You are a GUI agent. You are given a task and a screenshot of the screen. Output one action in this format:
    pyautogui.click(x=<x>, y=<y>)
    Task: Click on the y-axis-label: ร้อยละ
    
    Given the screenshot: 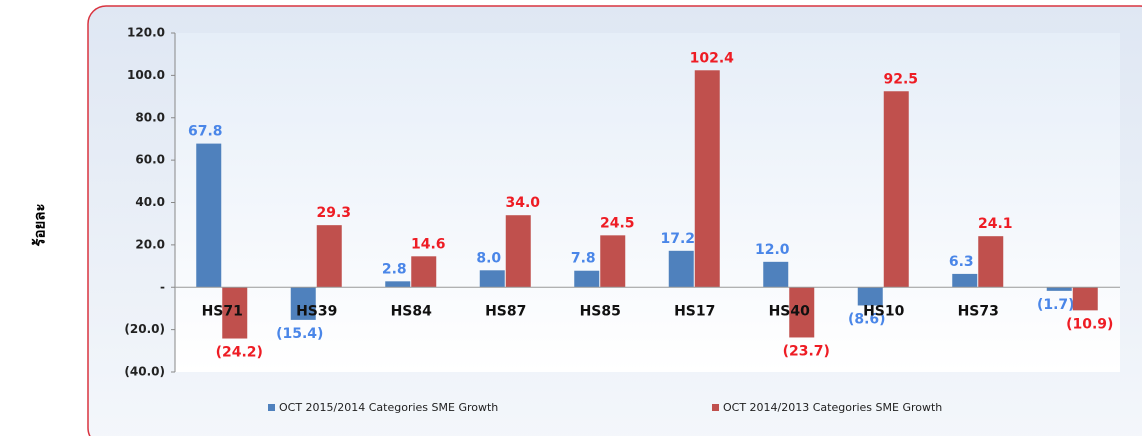 What is the action you would take?
    pyautogui.click(x=40, y=224)
    